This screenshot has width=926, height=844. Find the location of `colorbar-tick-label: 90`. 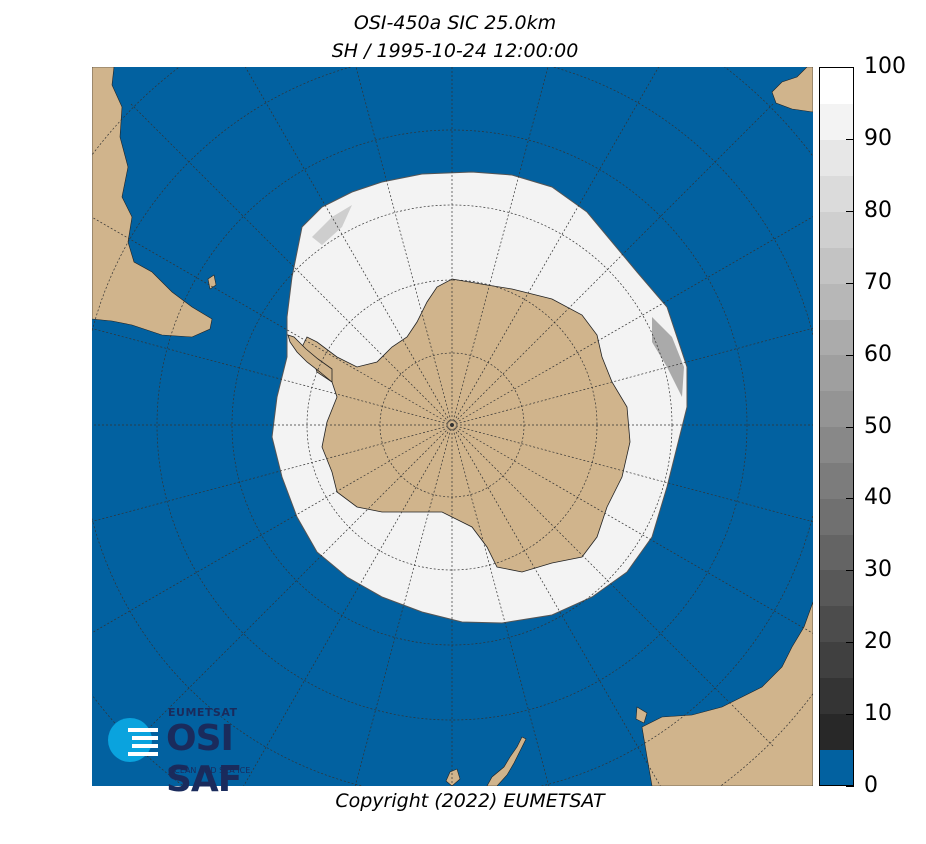

colorbar-tick-label: 90 is located at coordinates (878, 138).